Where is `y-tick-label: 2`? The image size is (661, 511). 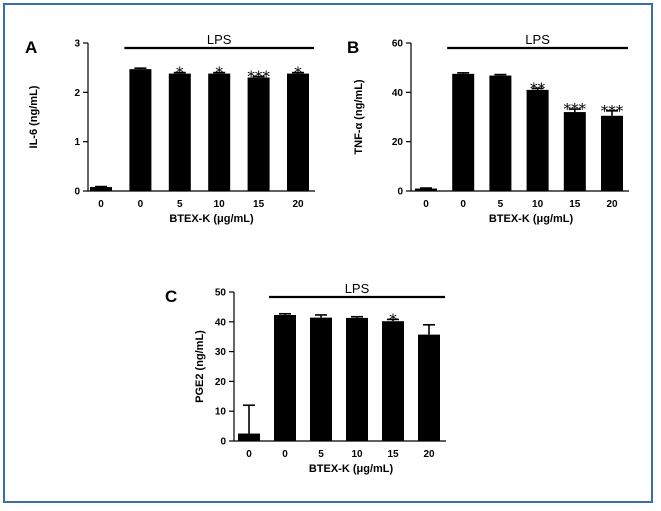
y-tick-label: 2 is located at coordinates (77, 93).